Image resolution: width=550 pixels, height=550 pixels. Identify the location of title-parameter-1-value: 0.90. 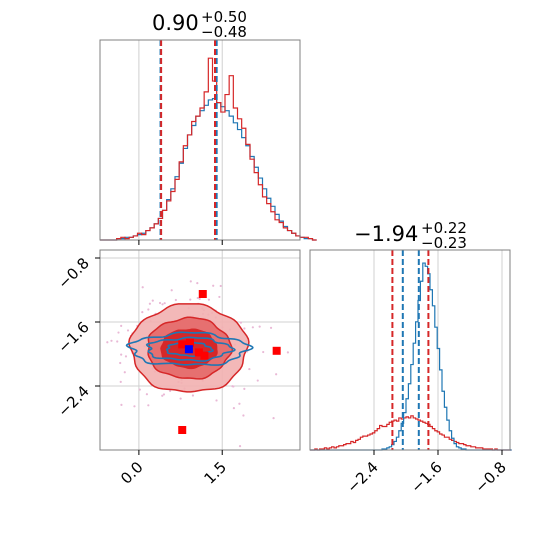
(175, 23).